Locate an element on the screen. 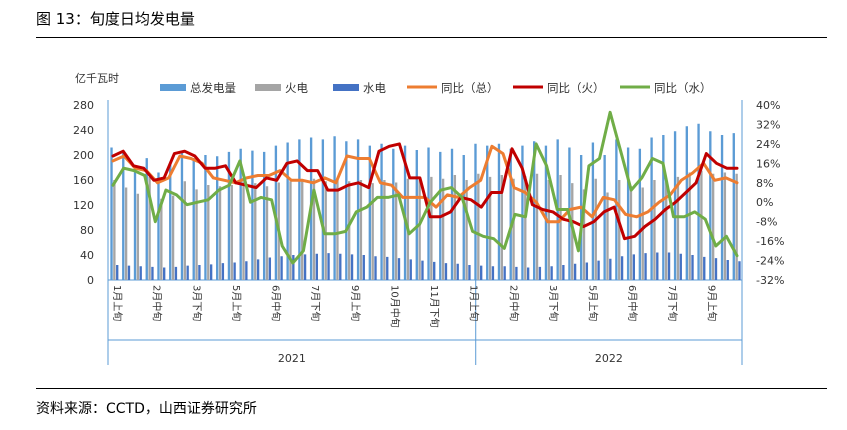 The width and height of the screenshot is (847, 430). legend-label: 同比（总） is located at coordinates (470, 88).